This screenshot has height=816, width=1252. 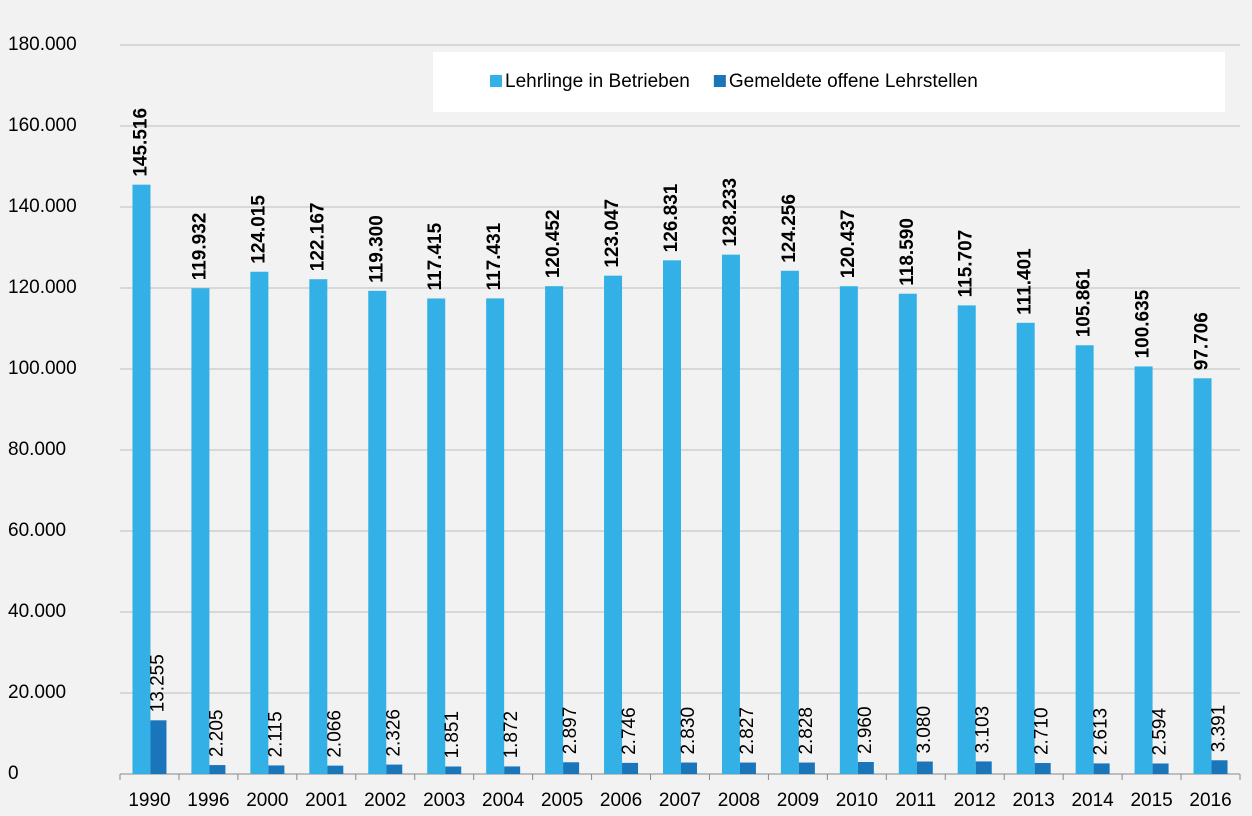 What do you see at coordinates (806, 731) in the screenshot?
I see `value-label: 2.828` at bounding box center [806, 731].